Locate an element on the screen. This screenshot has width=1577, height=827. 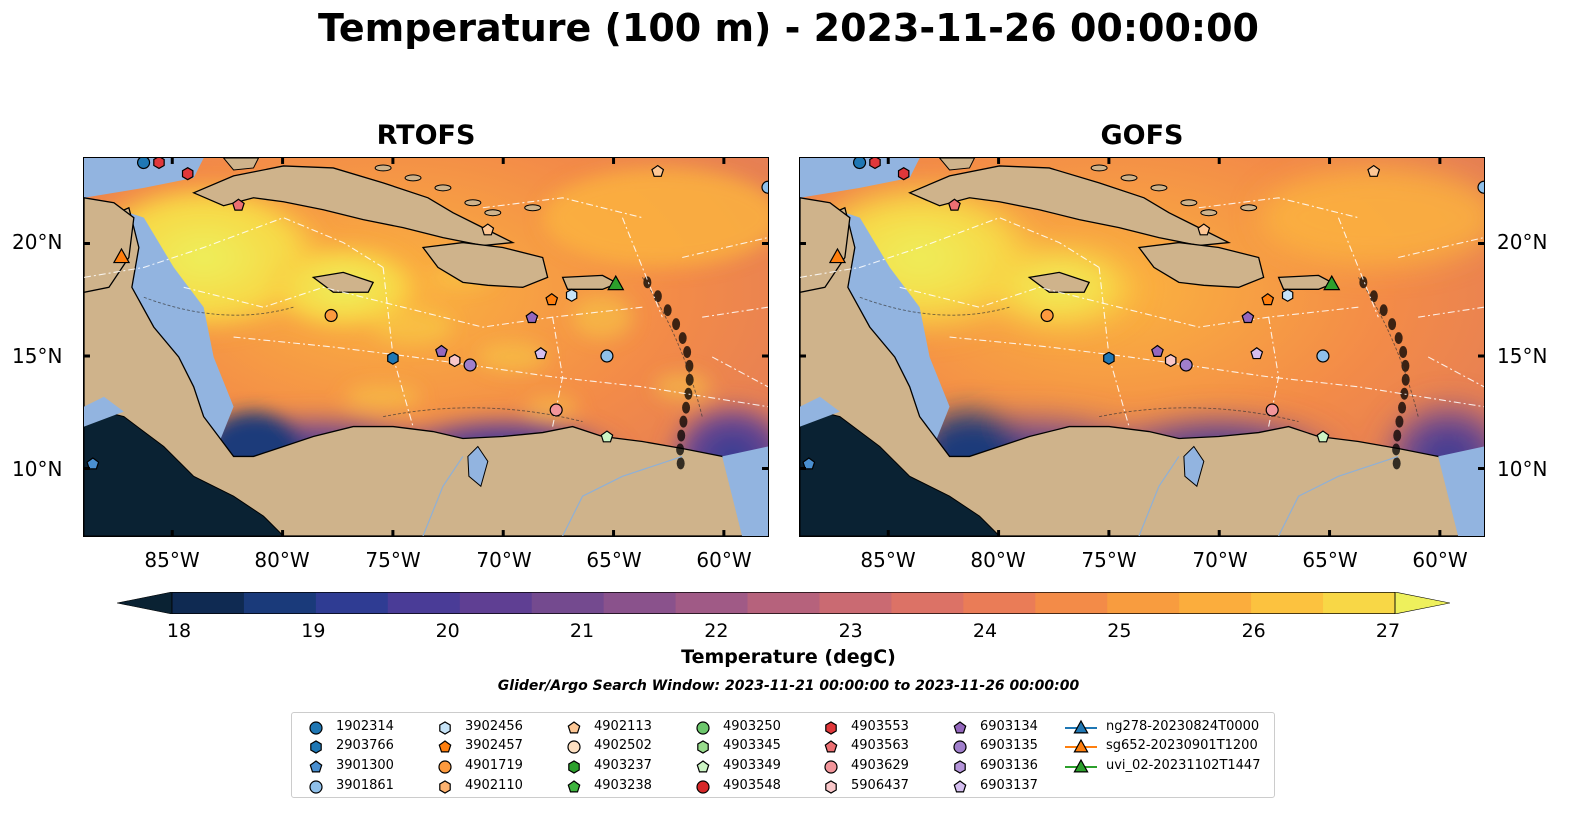
colorbar-min-extend is located at coordinates (145, 603).